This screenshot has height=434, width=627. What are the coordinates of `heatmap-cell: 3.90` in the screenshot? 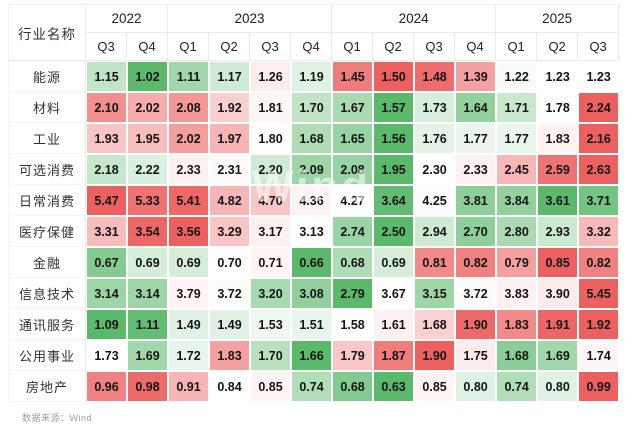 It's located at (558, 293).